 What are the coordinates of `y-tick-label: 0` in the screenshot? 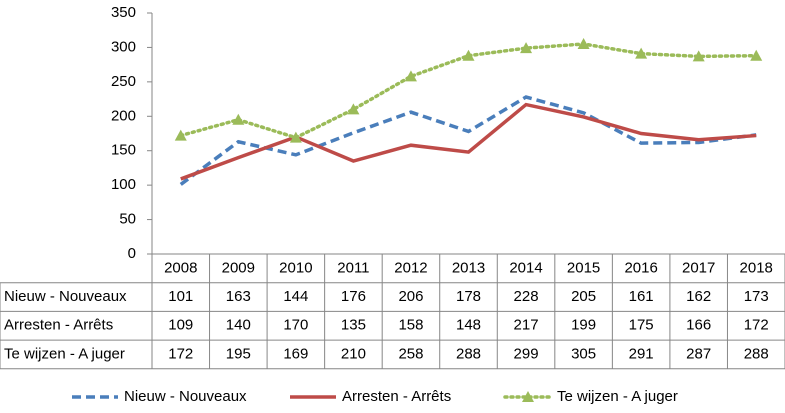 It's located at (132, 253).